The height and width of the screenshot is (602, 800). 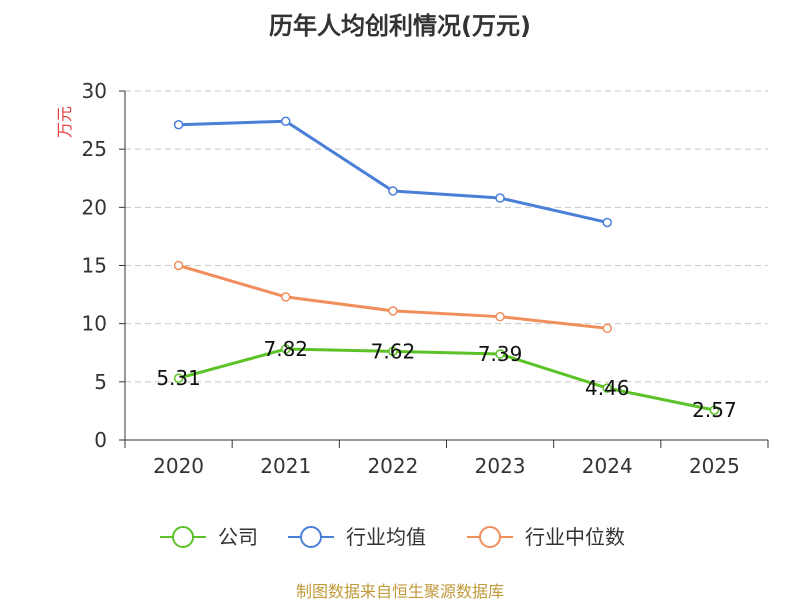 I want to click on data-label: 4.46, so click(x=607, y=388).